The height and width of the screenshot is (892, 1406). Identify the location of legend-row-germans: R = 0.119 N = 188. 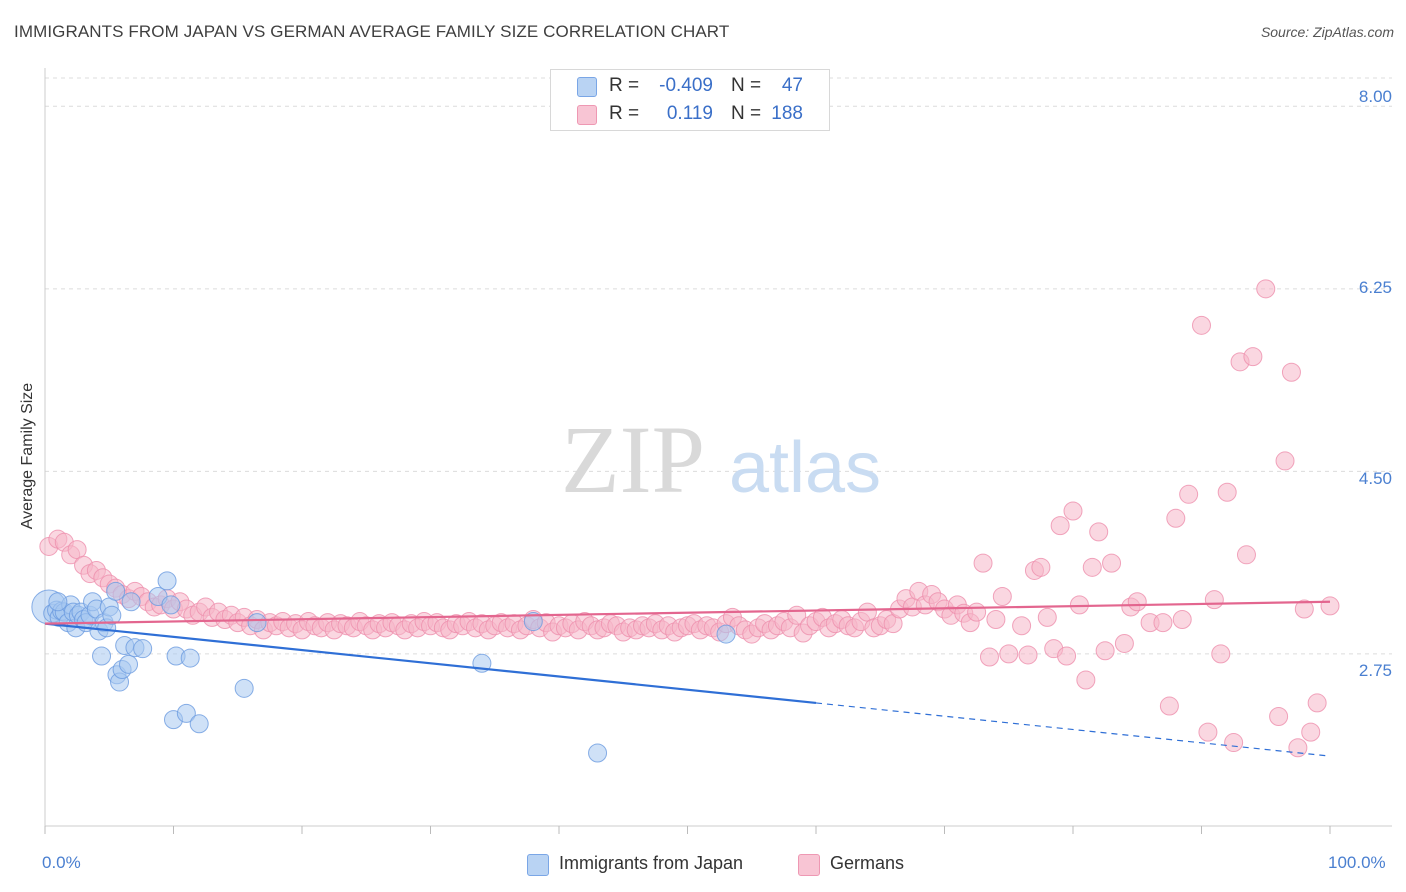
(690, 114).